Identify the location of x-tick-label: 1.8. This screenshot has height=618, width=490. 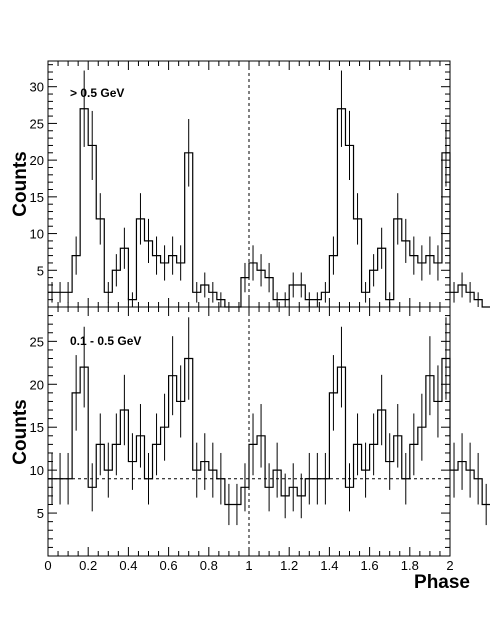
(410, 565).